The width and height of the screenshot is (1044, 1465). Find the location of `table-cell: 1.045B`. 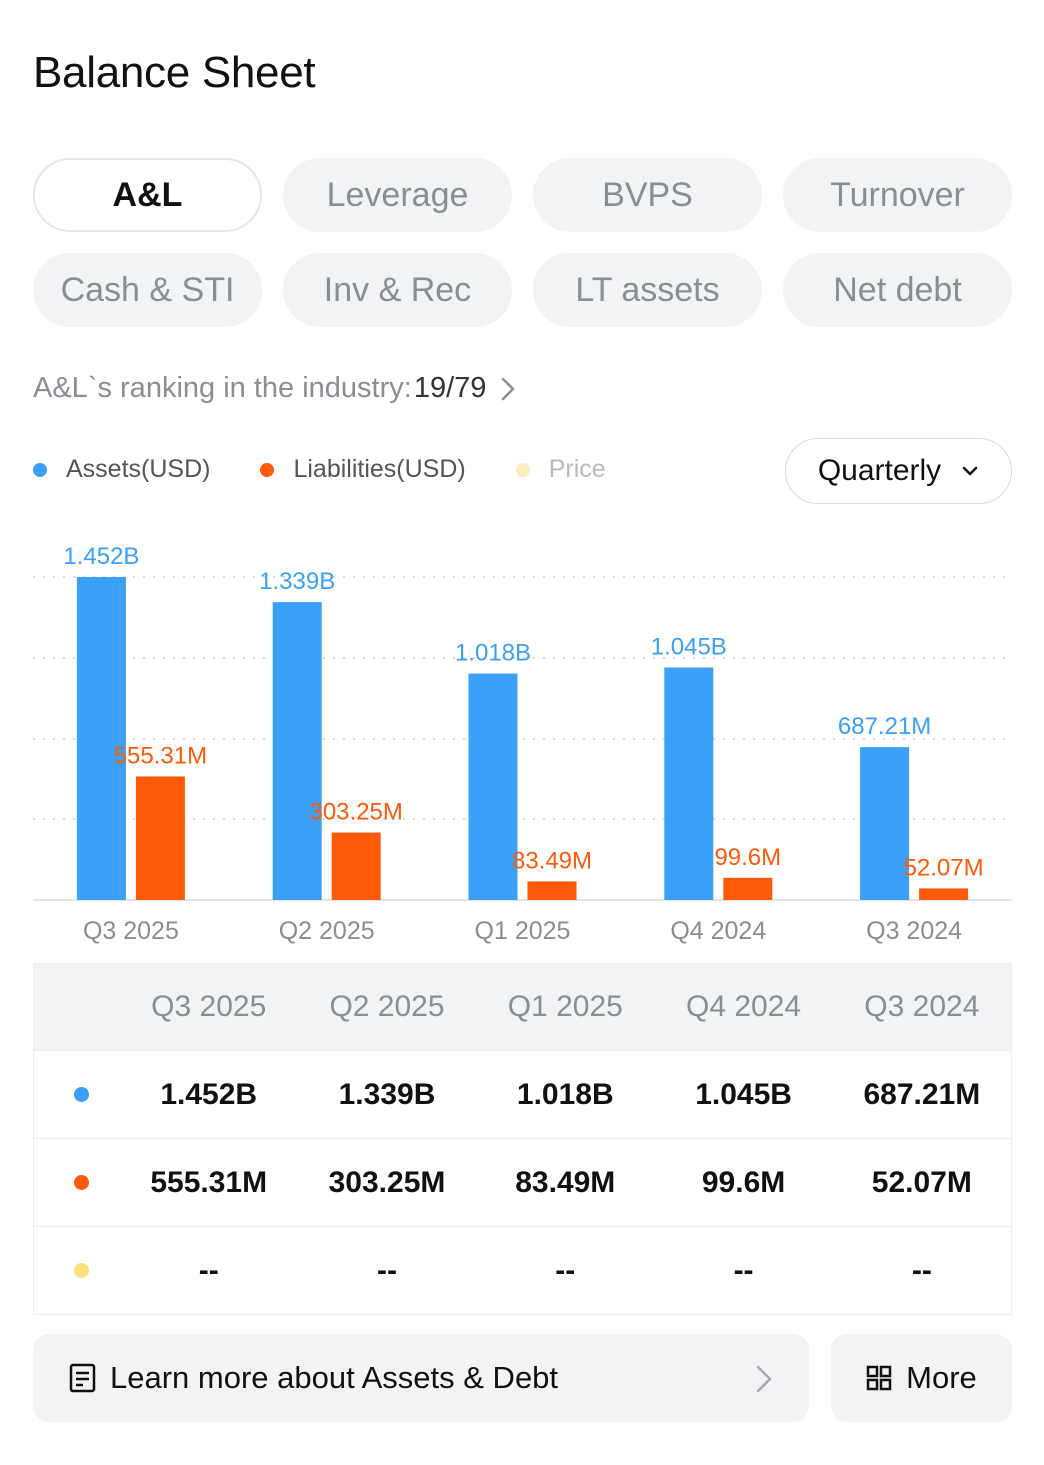

table-cell: 1.045B is located at coordinates (743, 1094).